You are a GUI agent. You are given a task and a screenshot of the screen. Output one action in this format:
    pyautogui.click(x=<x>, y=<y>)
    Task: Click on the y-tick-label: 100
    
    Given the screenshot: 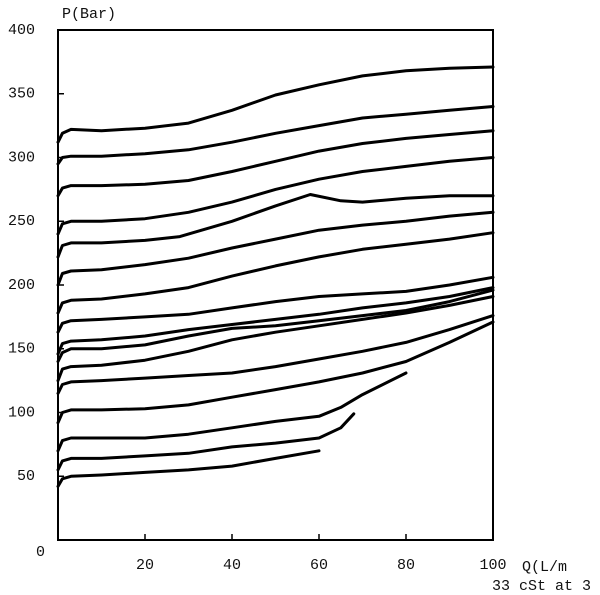 What is the action you would take?
    pyautogui.click(x=21, y=412)
    